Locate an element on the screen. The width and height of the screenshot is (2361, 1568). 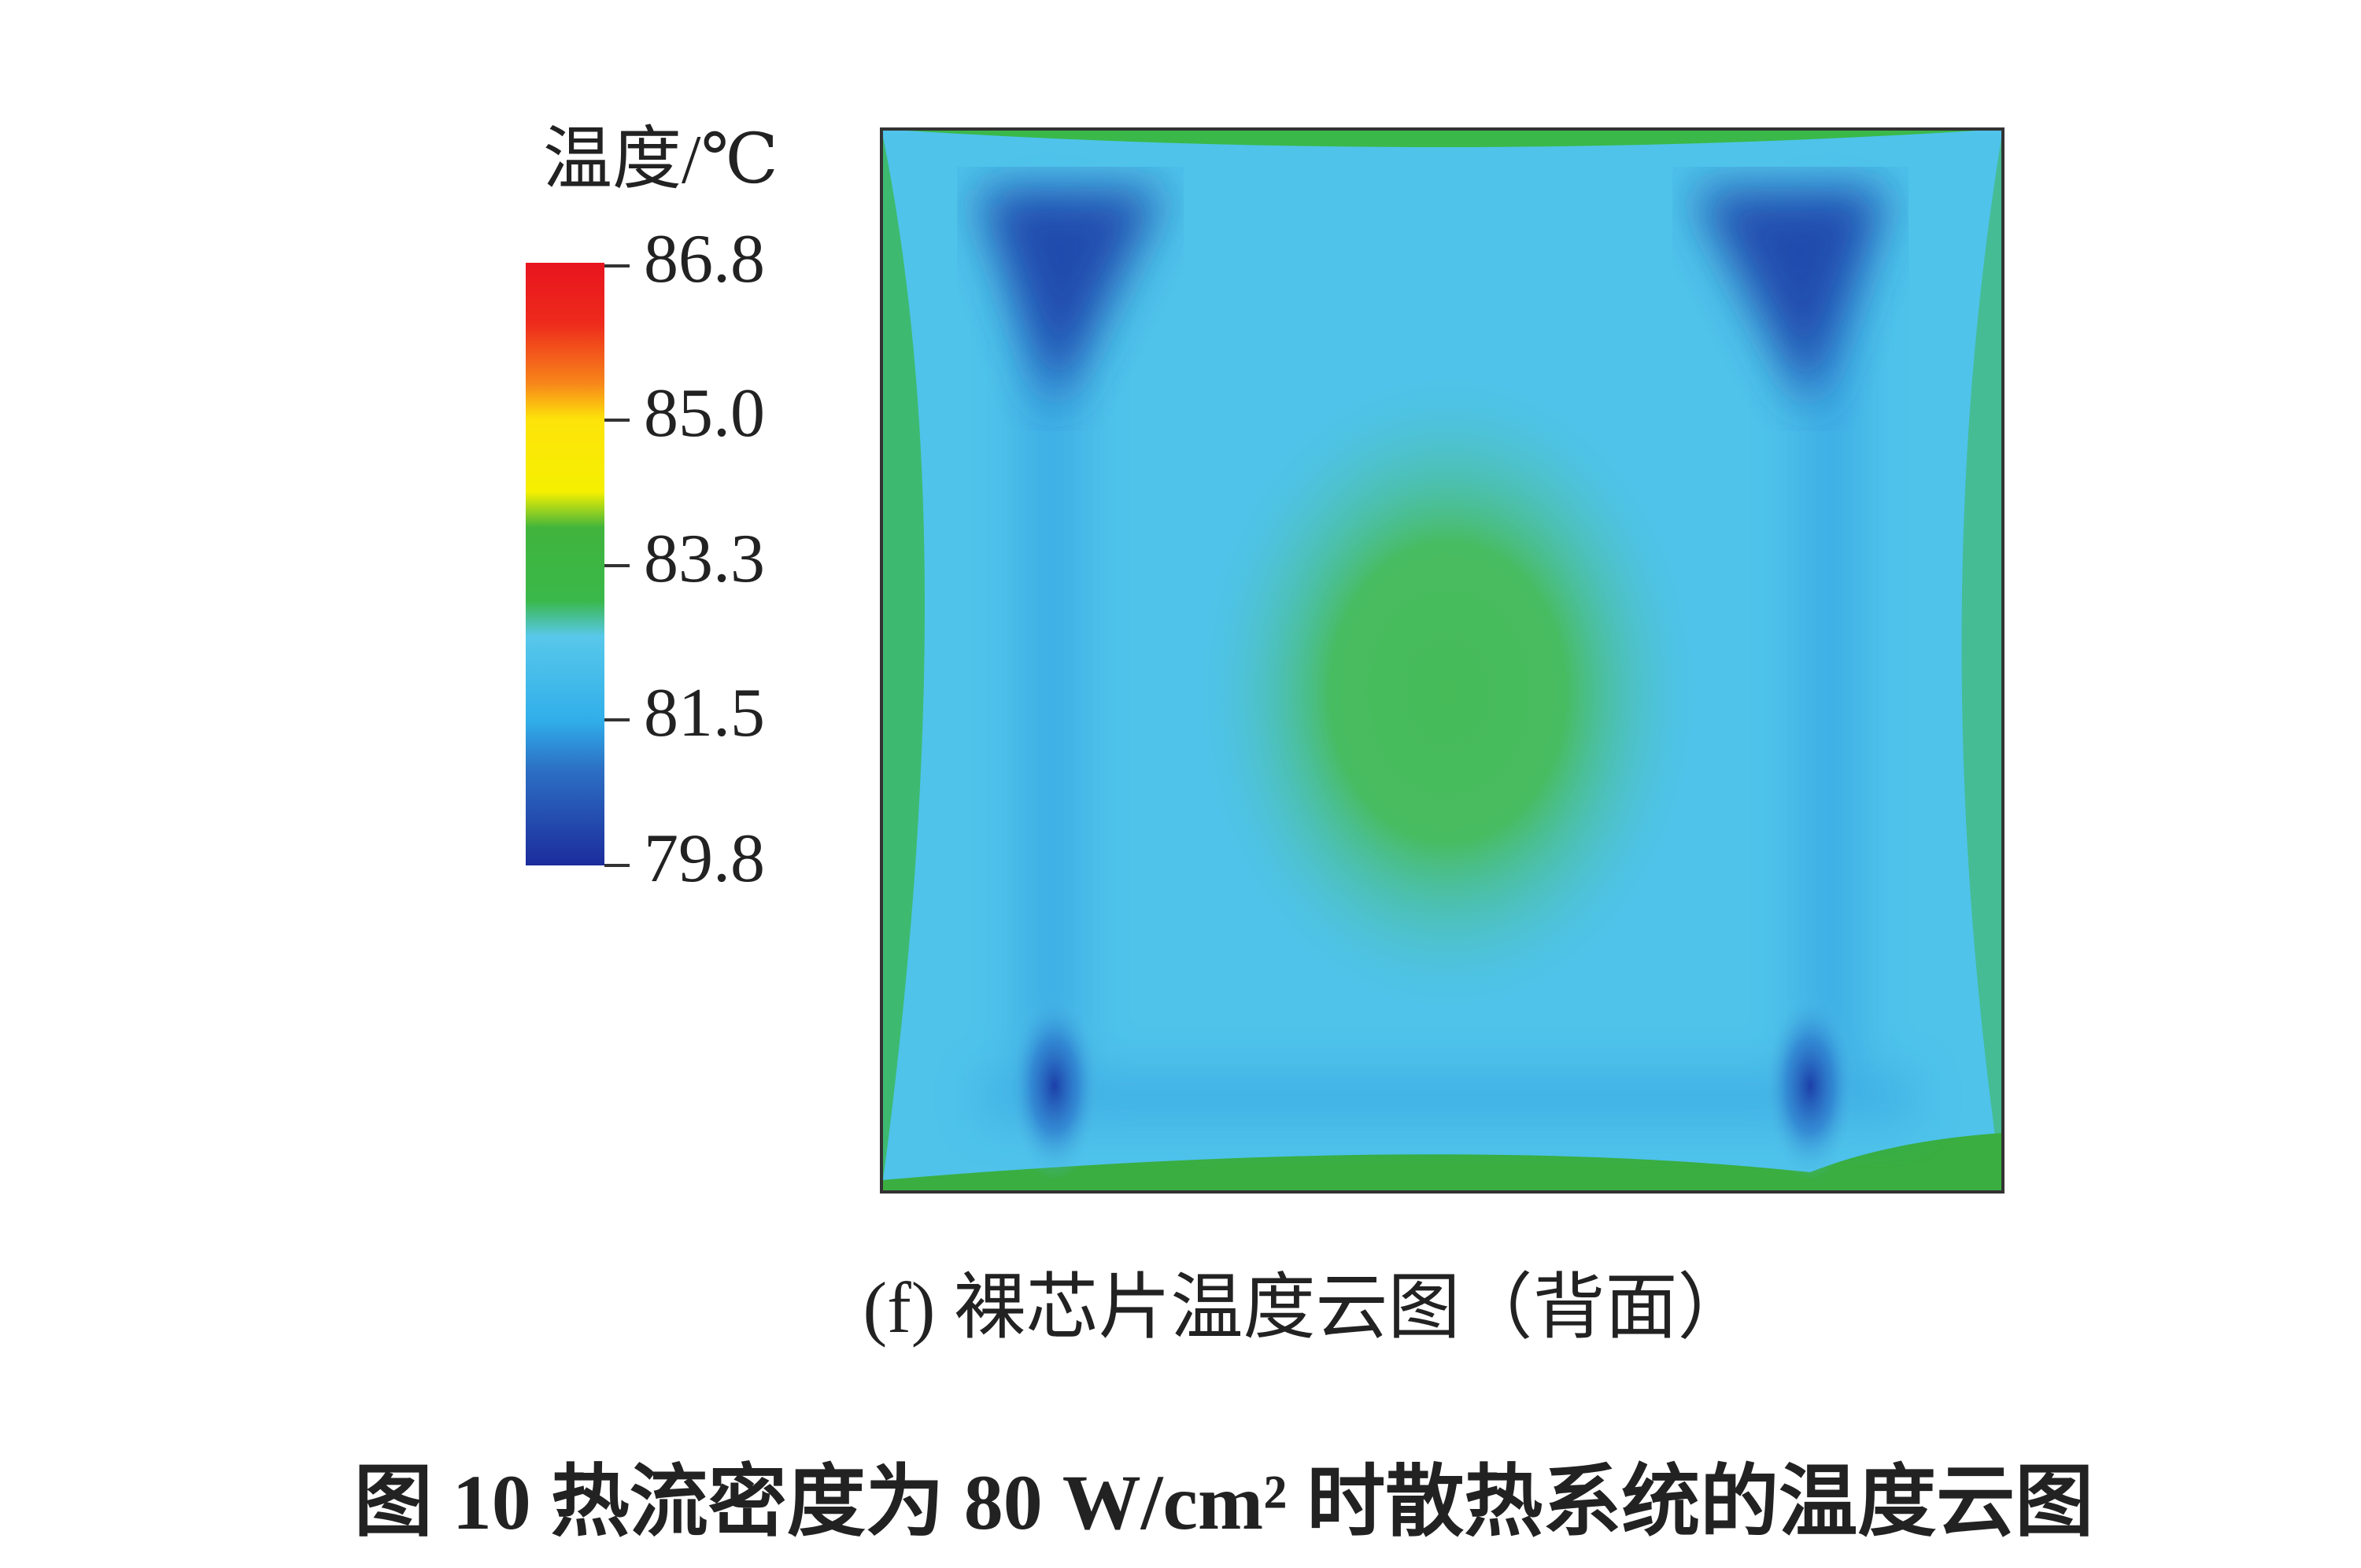
tick-label: 81.5 is located at coordinates (704, 713).